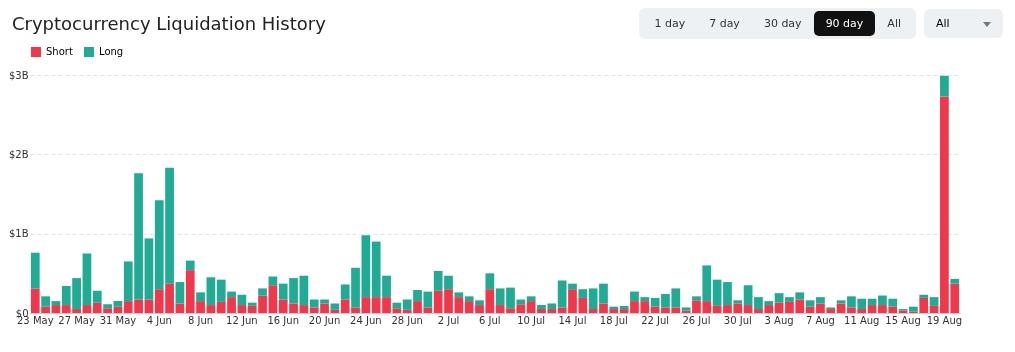  Describe the element at coordinates (670, 23) in the screenshot. I see `range-button: 1 day` at that location.